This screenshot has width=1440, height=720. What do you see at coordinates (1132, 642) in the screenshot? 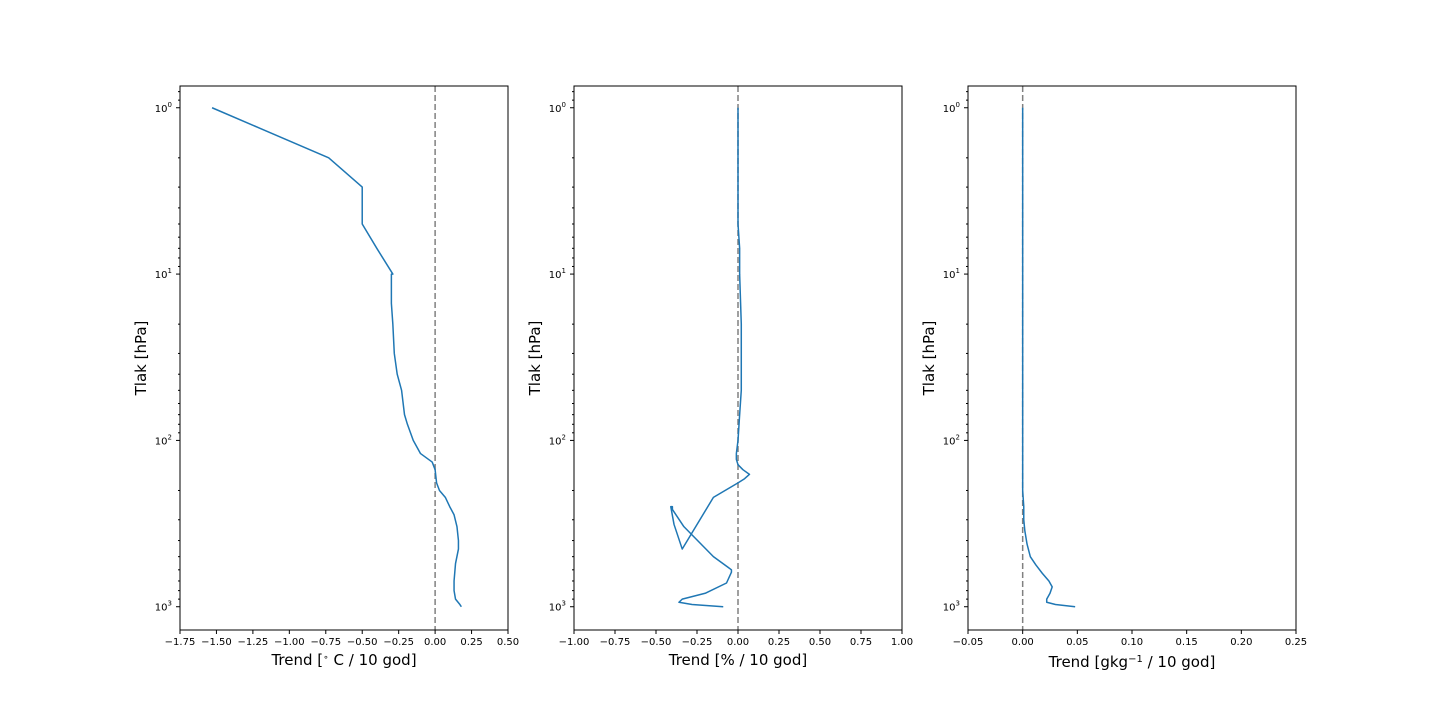
I see `x-tick-label: 0.10` at bounding box center [1132, 642].